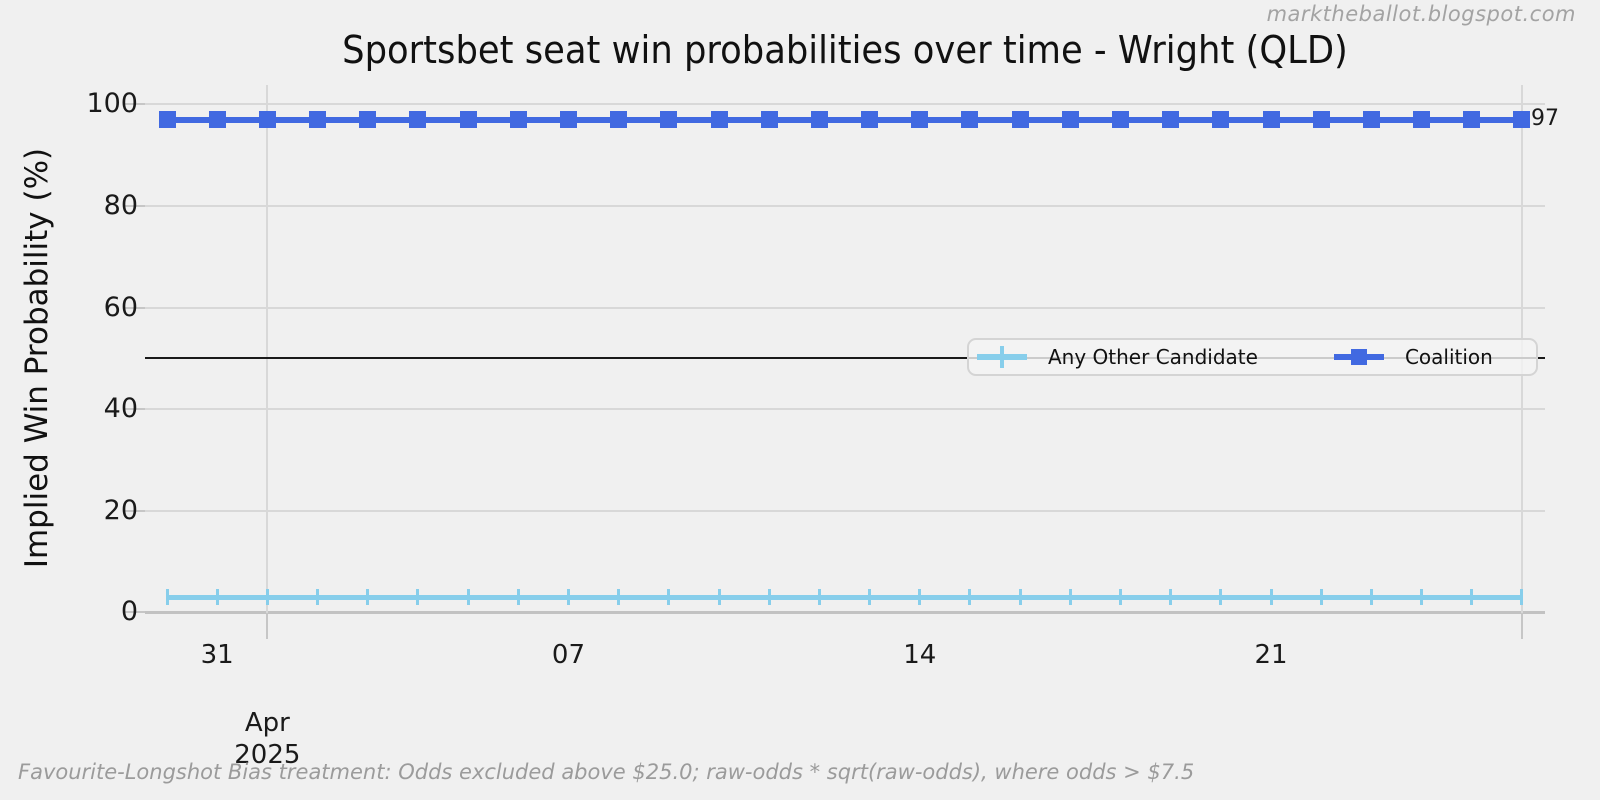 This screenshot has width=1600, height=800. I want to click on ytick-label-80: 80, so click(120, 205).